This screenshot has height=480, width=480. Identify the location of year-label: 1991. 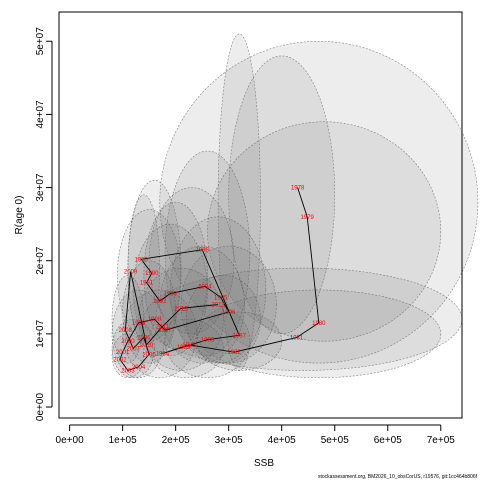
(147, 284).